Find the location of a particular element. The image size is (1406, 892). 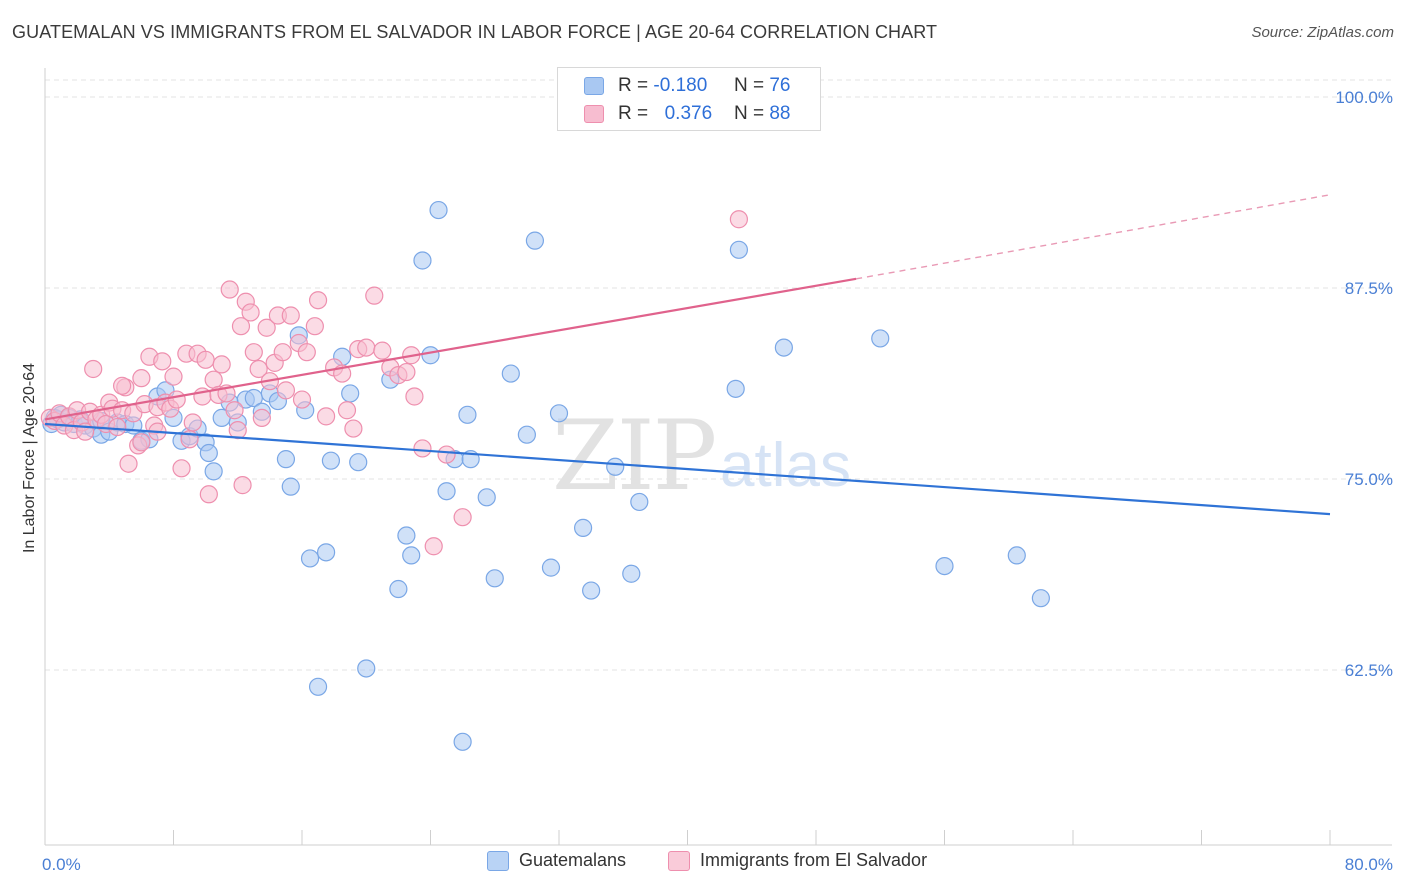

legend-n-value: 88 is located at coordinates (780, 113).